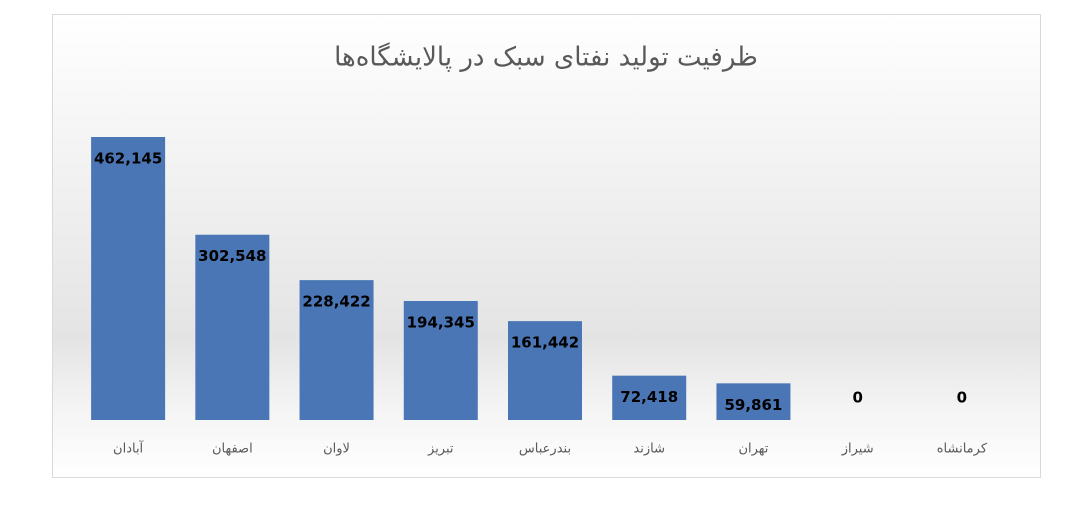  Describe the element at coordinates (232, 256) in the screenshot. I see `value-label: 302,548` at that location.